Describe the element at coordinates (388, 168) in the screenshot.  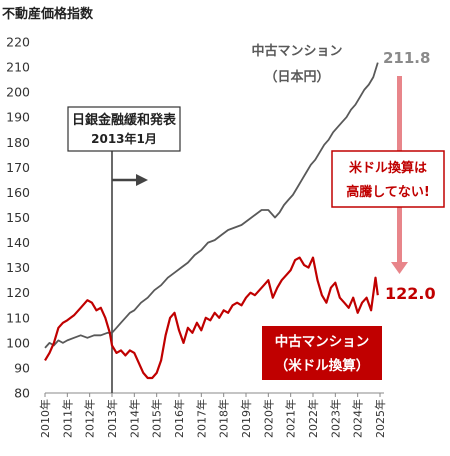
I see `note-line1: 米ドル換算は` at that location.